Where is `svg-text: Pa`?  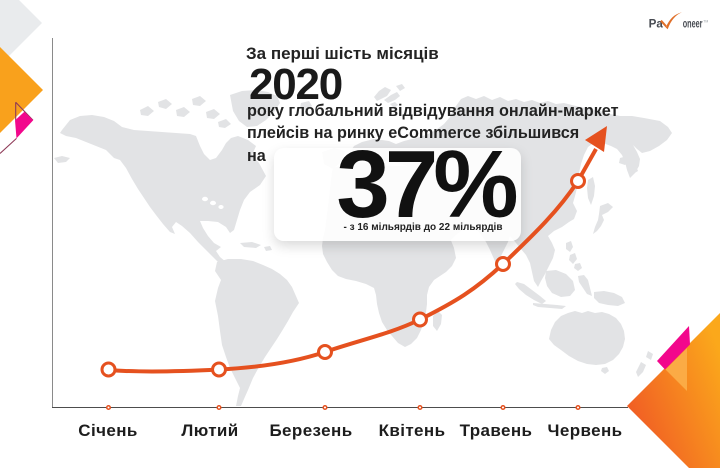 svg-text: Pa is located at coordinates (656, 24).